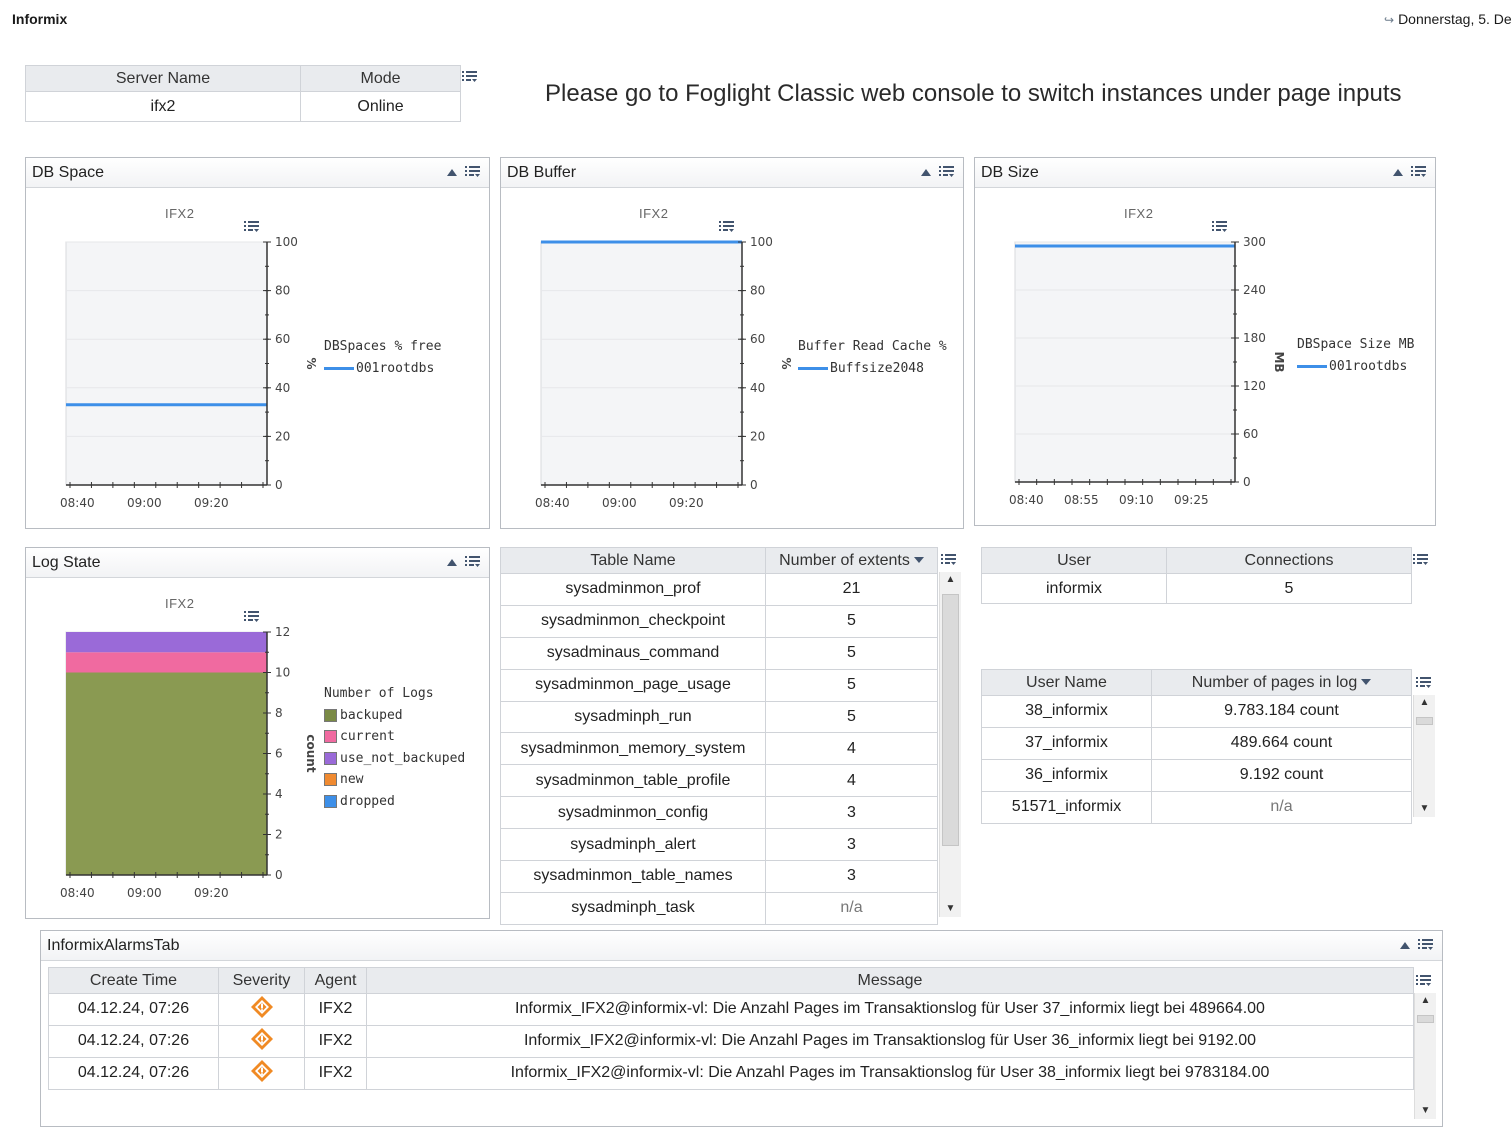 This screenshot has width=1512, height=1143. What do you see at coordinates (719, 653) in the screenshot?
I see `table-row: sysadminaus_command 5` at bounding box center [719, 653].